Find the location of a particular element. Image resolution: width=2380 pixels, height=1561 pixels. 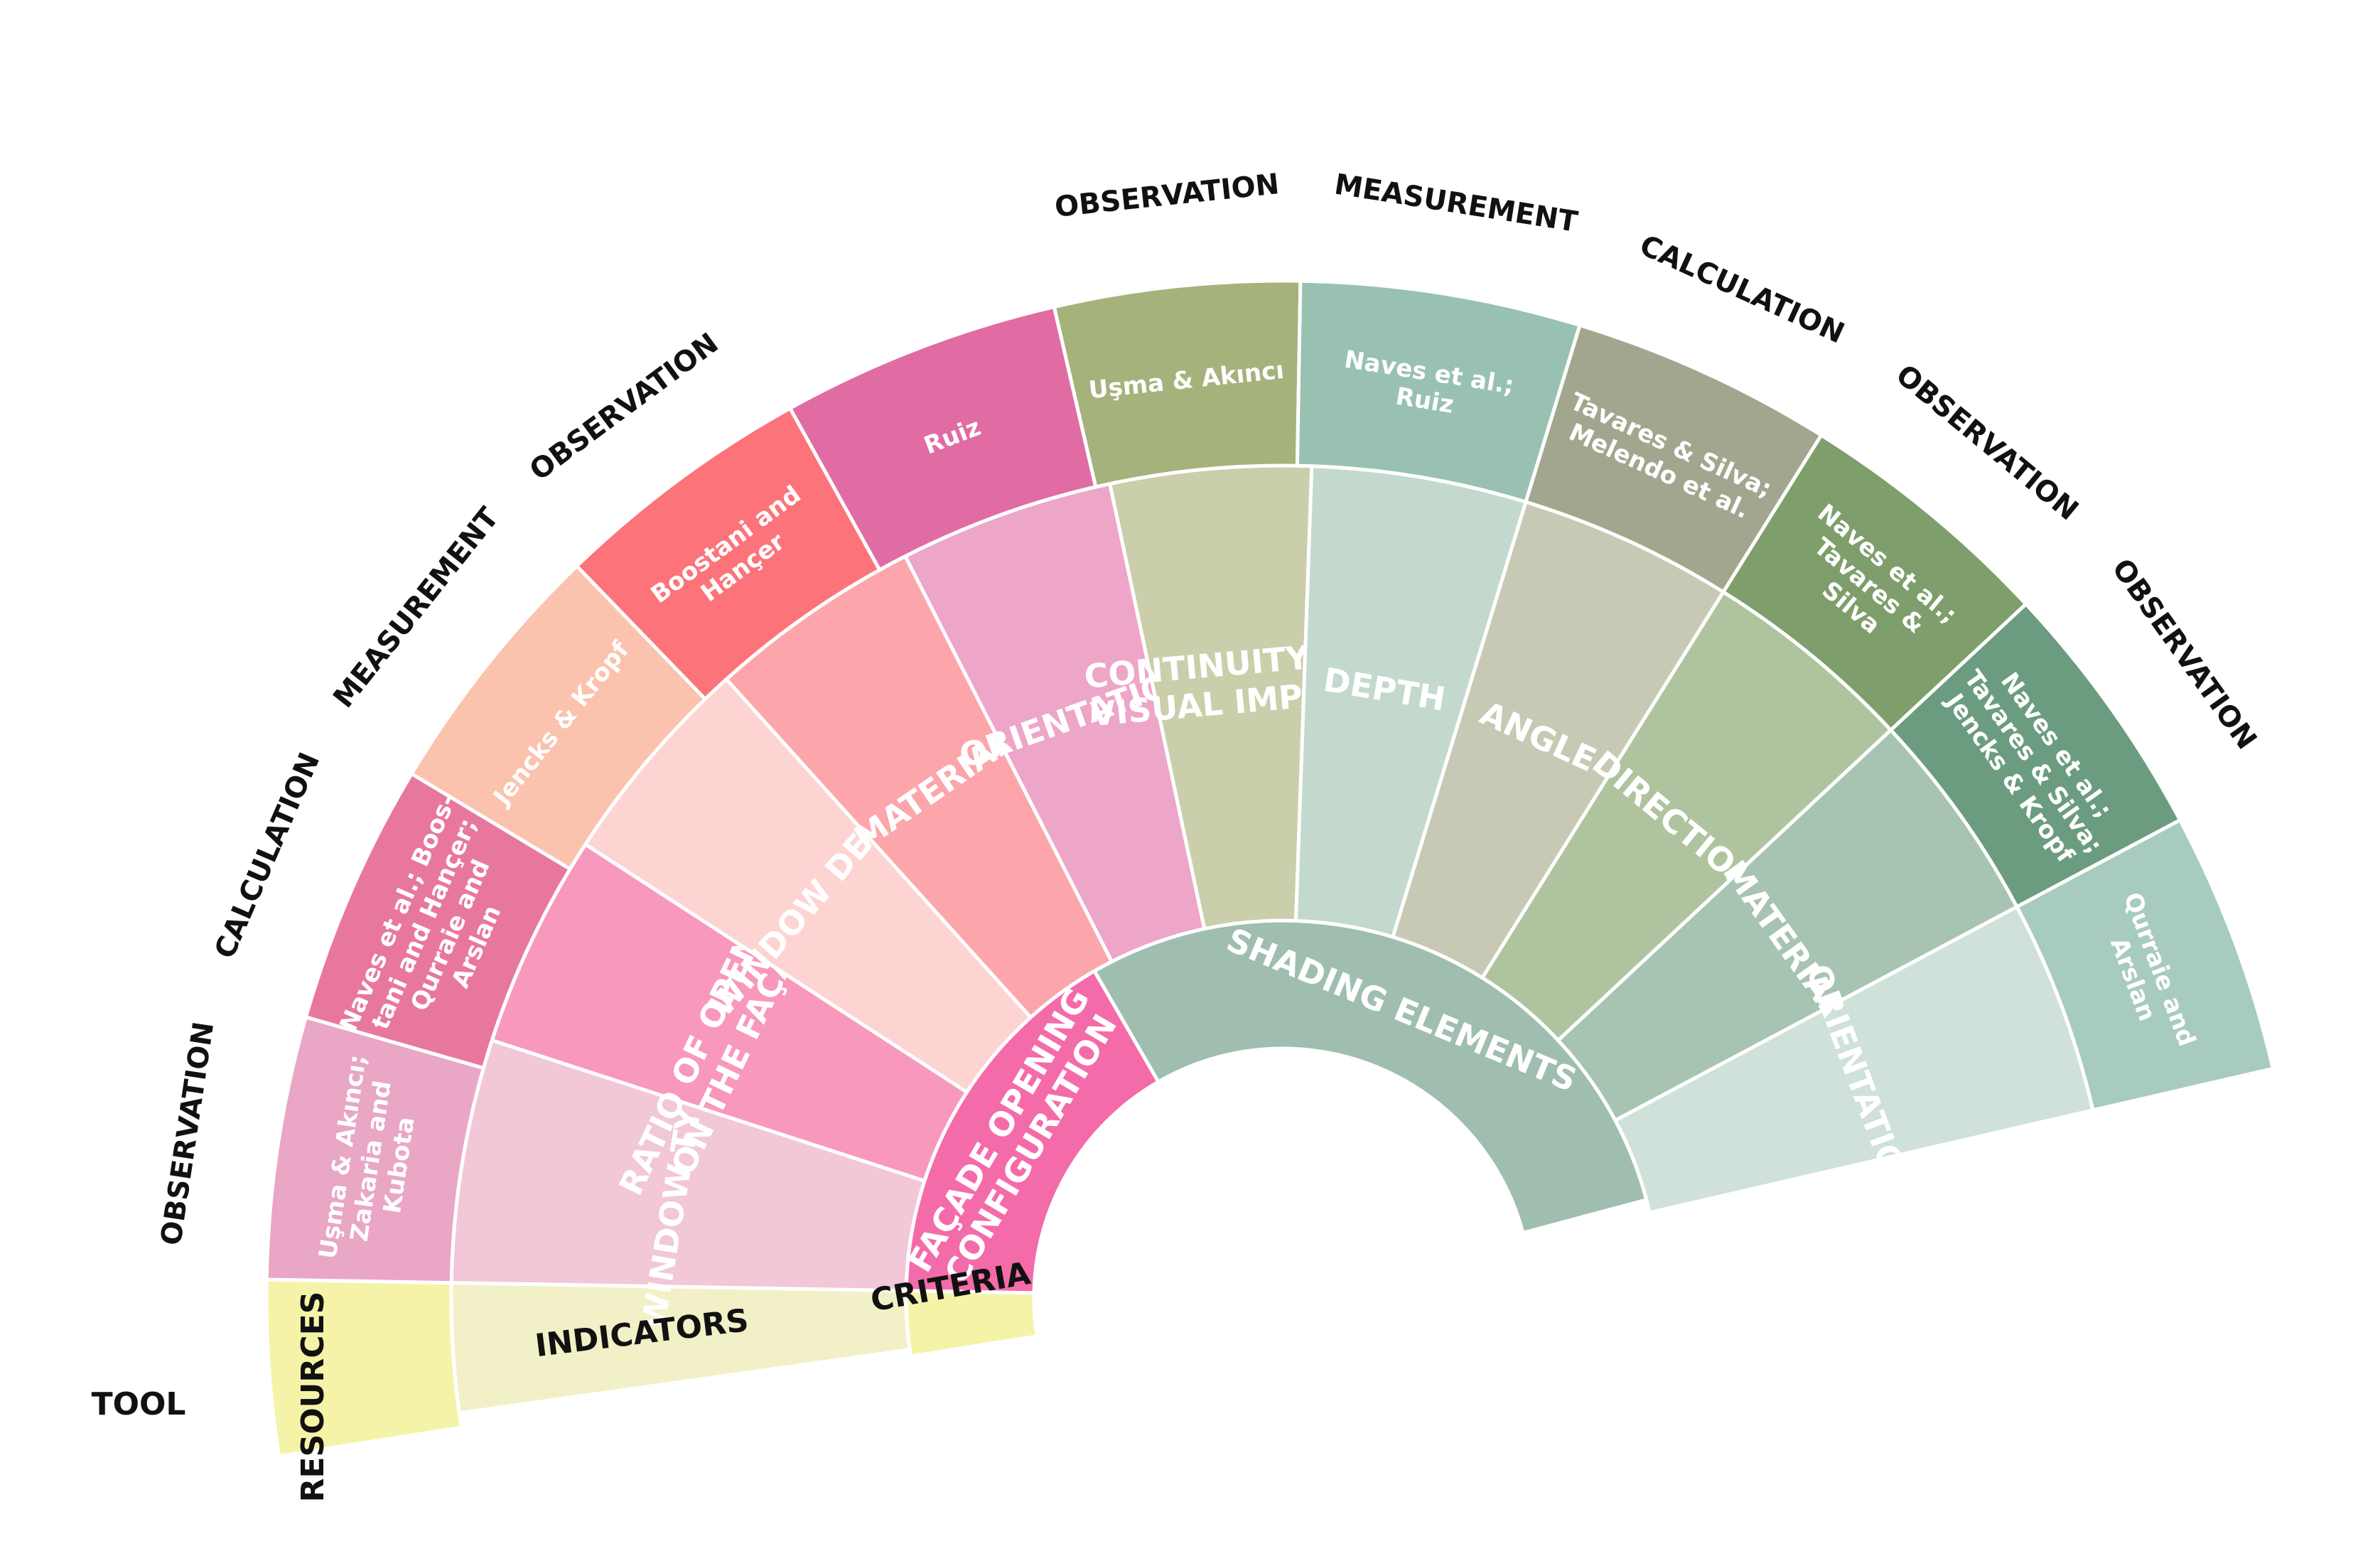

legend-resources-label: RESOURCES is located at coordinates (313, 1397).